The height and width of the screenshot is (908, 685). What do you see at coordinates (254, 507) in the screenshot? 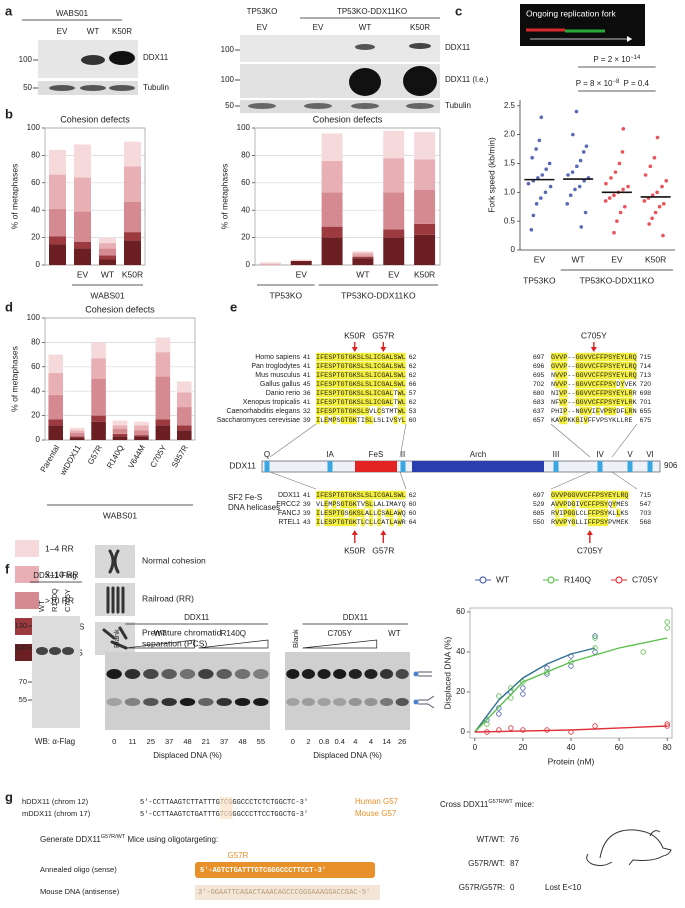
I see `family-label: DNA helicases` at bounding box center [254, 507].